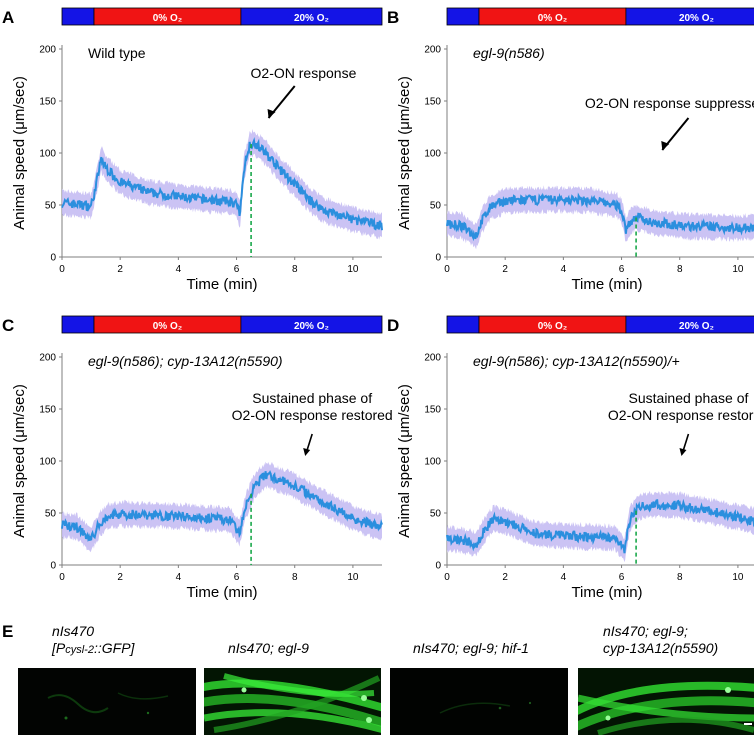 The height and width of the screenshot is (735, 754). Describe the element at coordinates (393, 325) in the screenshot. I see `panel-letter: D` at that location.